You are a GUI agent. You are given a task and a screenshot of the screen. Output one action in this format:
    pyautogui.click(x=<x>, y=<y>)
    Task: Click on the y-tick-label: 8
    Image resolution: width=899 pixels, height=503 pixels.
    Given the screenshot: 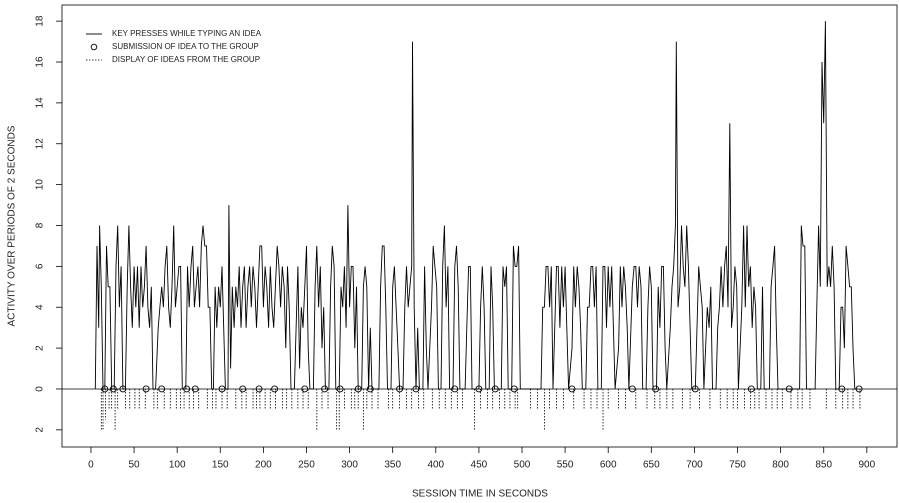 What is the action you would take?
    pyautogui.click(x=40, y=225)
    